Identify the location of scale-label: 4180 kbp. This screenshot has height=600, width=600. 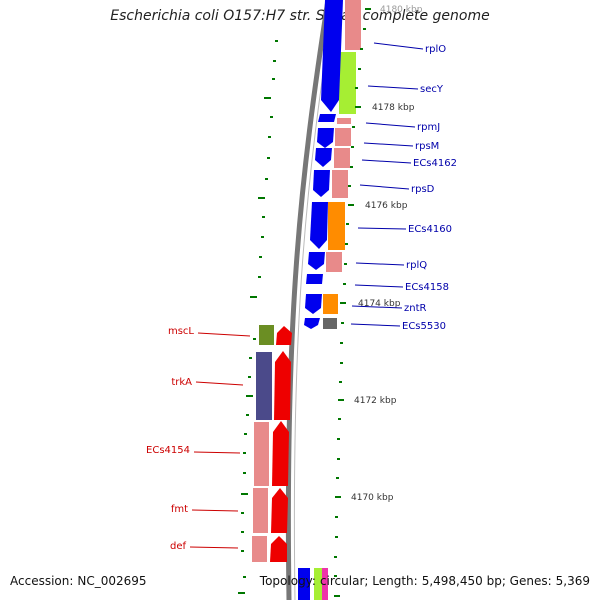
(401, 10).